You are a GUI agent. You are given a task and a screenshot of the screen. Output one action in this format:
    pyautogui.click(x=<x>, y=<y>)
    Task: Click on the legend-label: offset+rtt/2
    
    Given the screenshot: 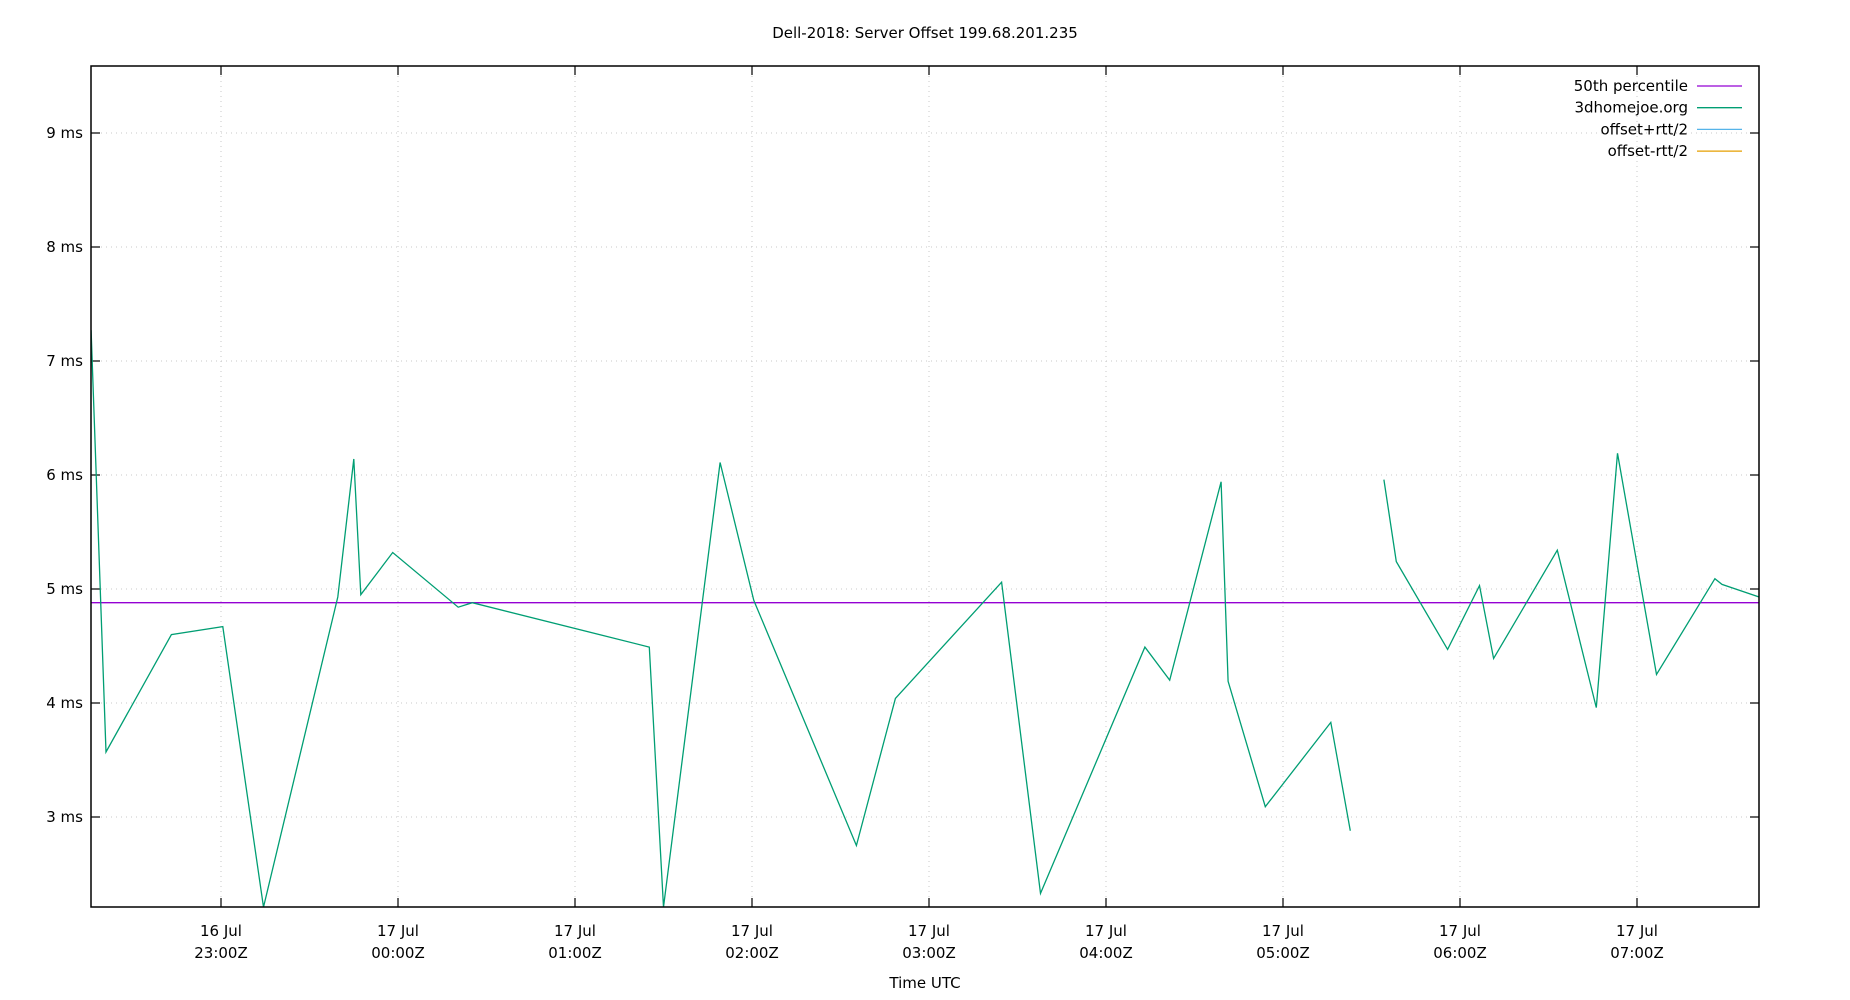 What is the action you would take?
    pyautogui.click(x=1644, y=129)
    